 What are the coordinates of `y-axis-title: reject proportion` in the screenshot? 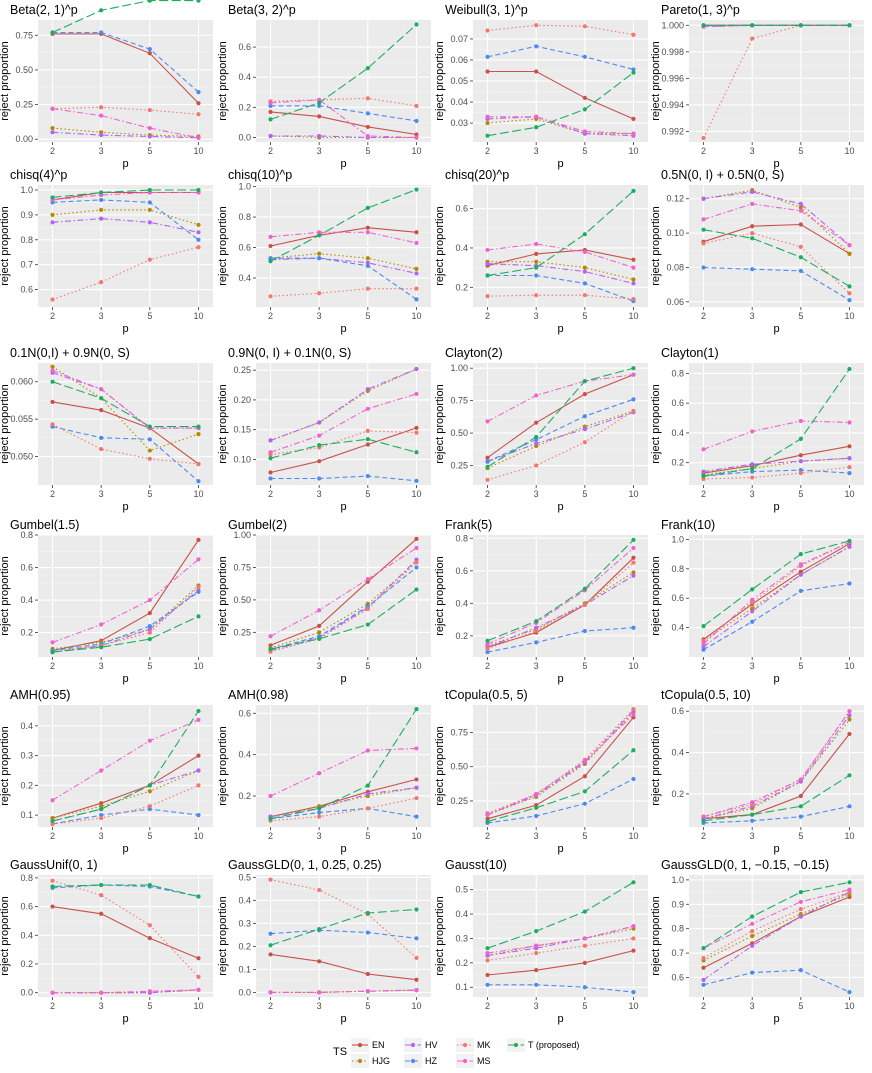 It's located at (223, 424).